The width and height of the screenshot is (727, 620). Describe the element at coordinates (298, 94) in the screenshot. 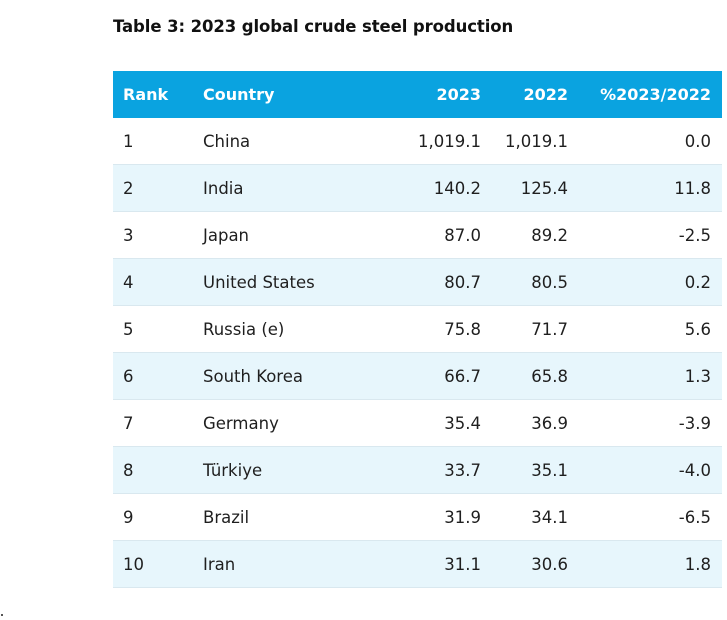

I see `header-country: Country` at that location.